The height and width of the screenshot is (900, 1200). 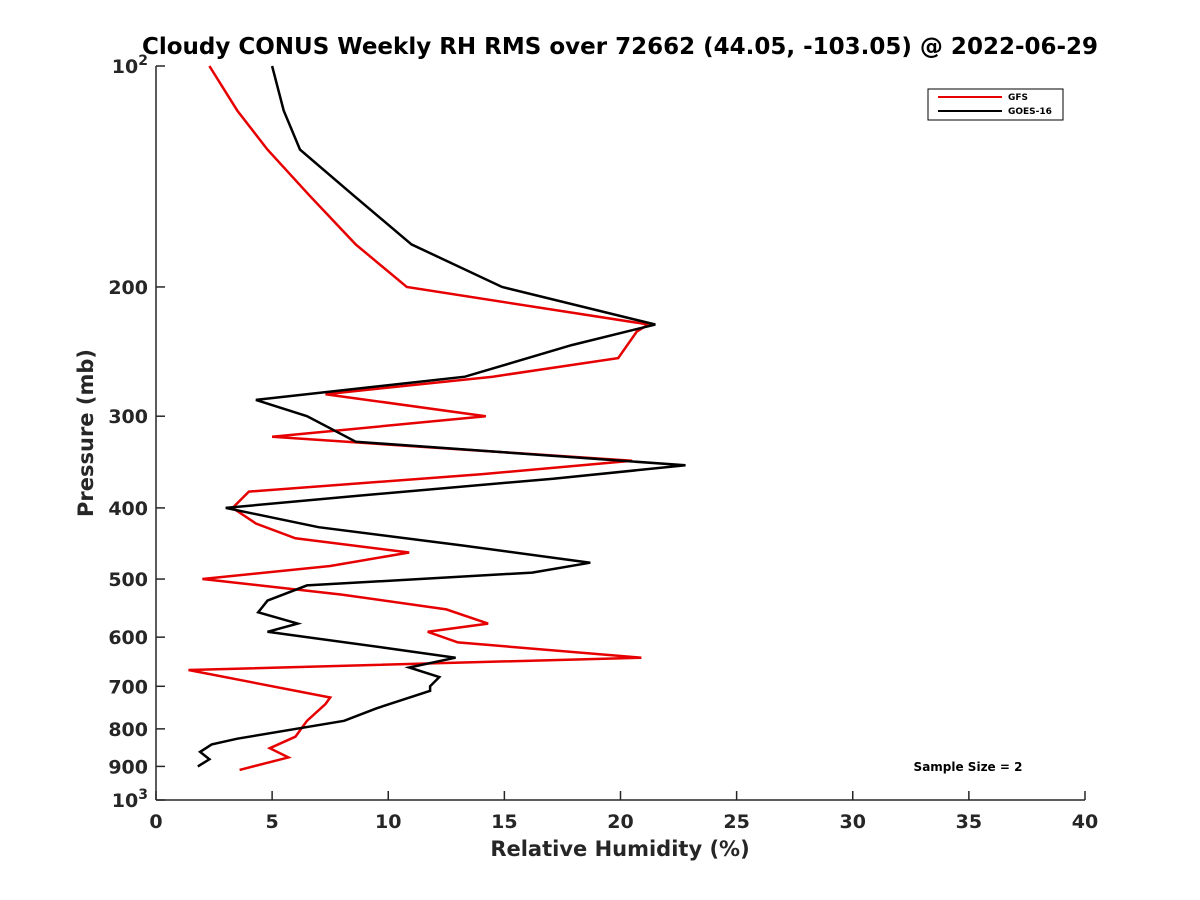 What do you see at coordinates (128, 638) in the screenshot?
I see `y-tick-label: 600` at bounding box center [128, 638].